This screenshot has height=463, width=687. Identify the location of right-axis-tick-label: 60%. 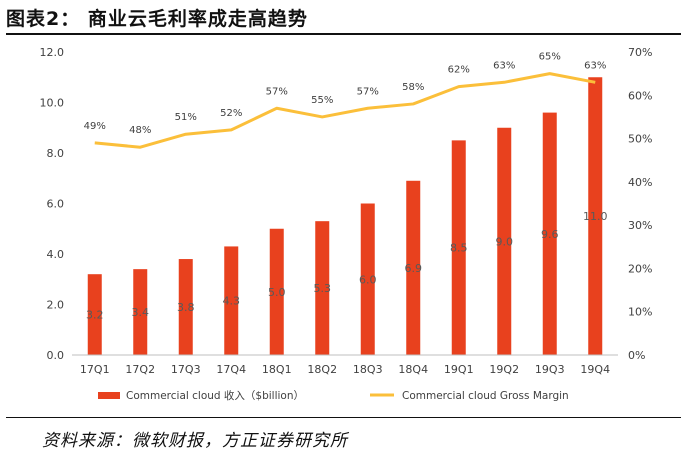
(640, 95).